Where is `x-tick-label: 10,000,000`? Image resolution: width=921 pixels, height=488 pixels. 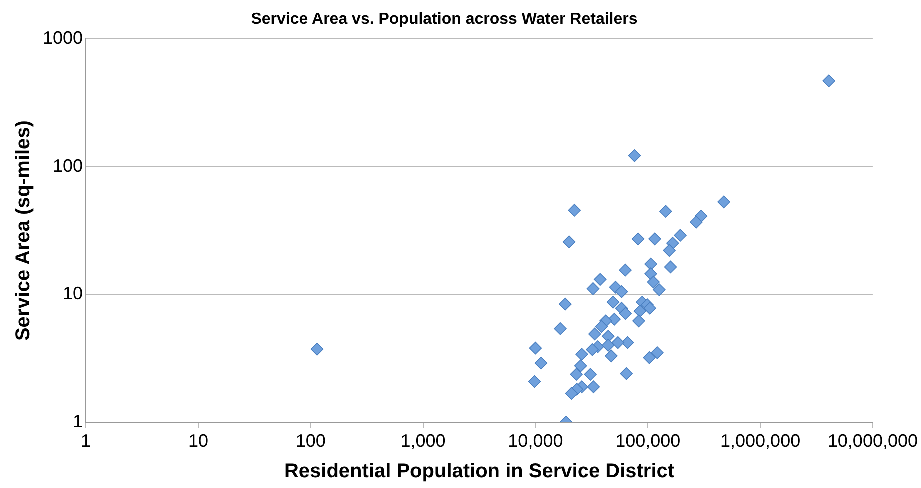
x-tick-label: 10,000,000 is located at coordinates (873, 441).